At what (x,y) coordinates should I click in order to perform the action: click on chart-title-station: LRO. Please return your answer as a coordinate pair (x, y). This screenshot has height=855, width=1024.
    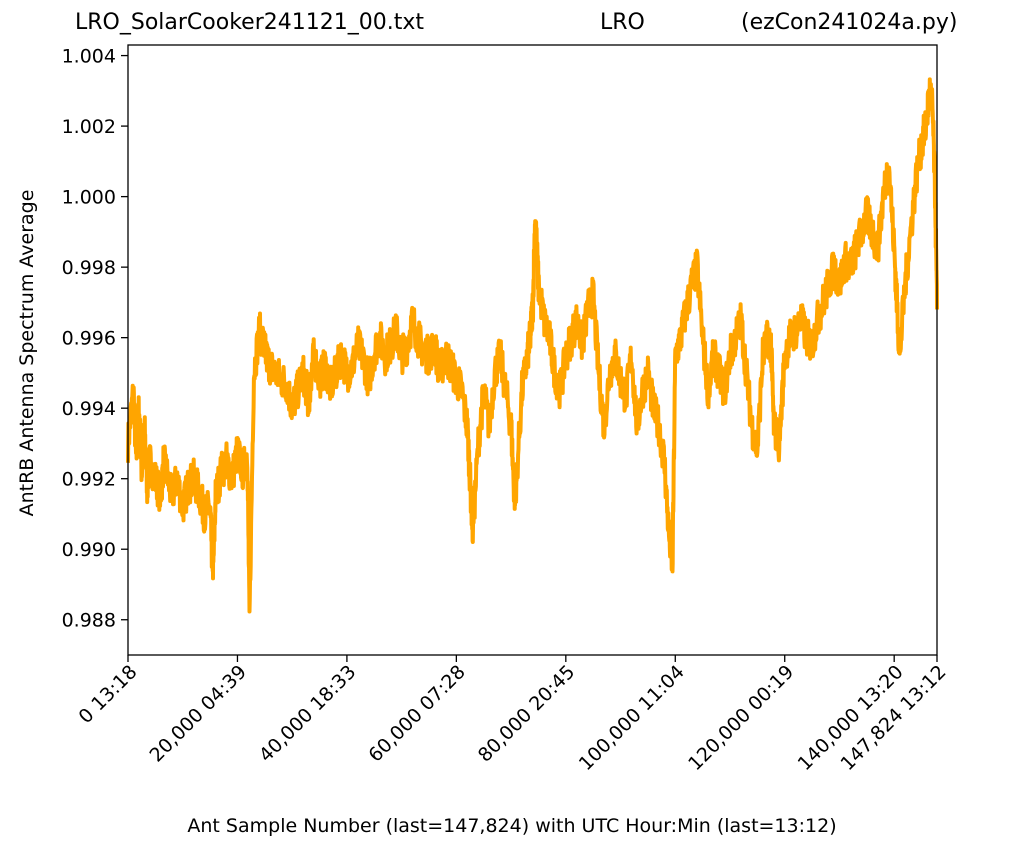
    Looking at the image, I should click on (622, 22).